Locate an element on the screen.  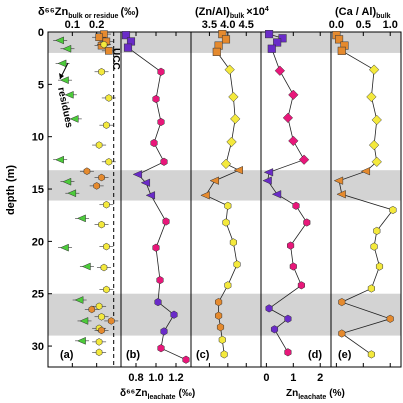
panel-e-title: (Ca / Al)bulk is located at coordinates (363, 13).